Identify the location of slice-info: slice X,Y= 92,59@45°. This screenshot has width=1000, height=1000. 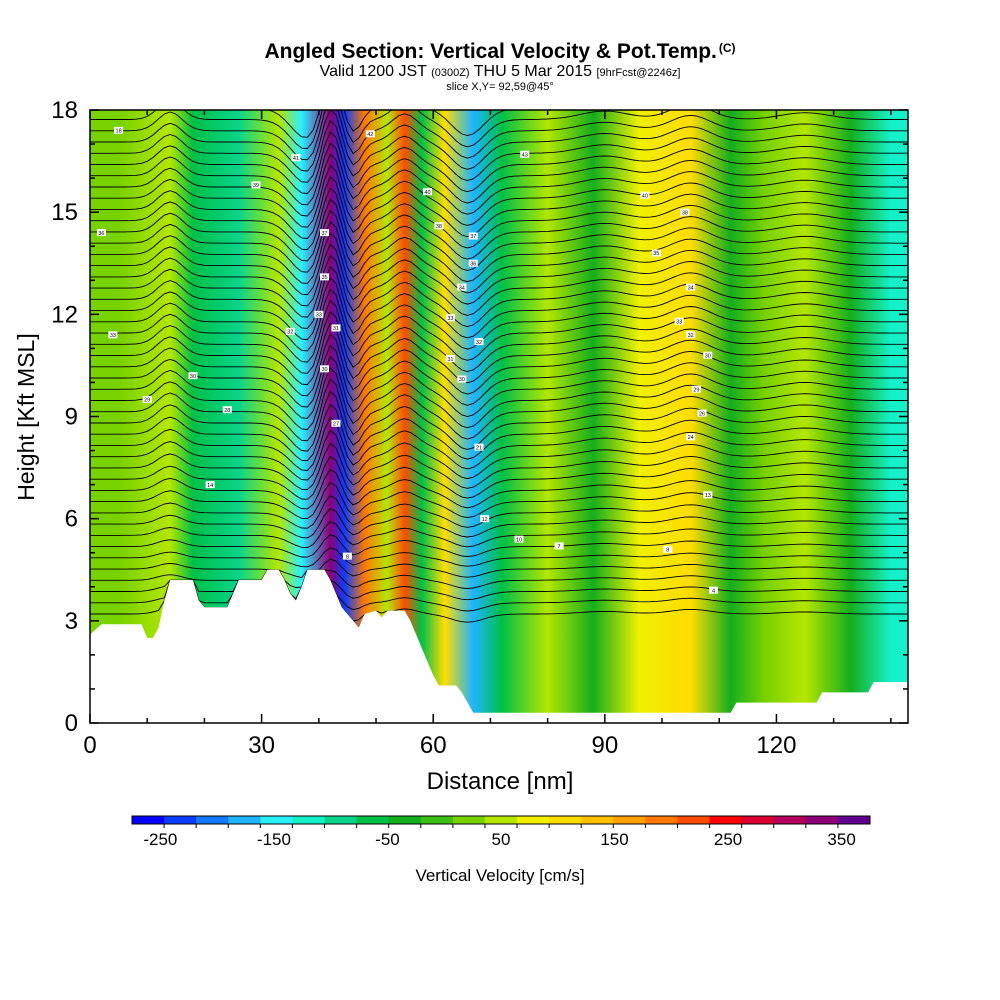
(500, 87).